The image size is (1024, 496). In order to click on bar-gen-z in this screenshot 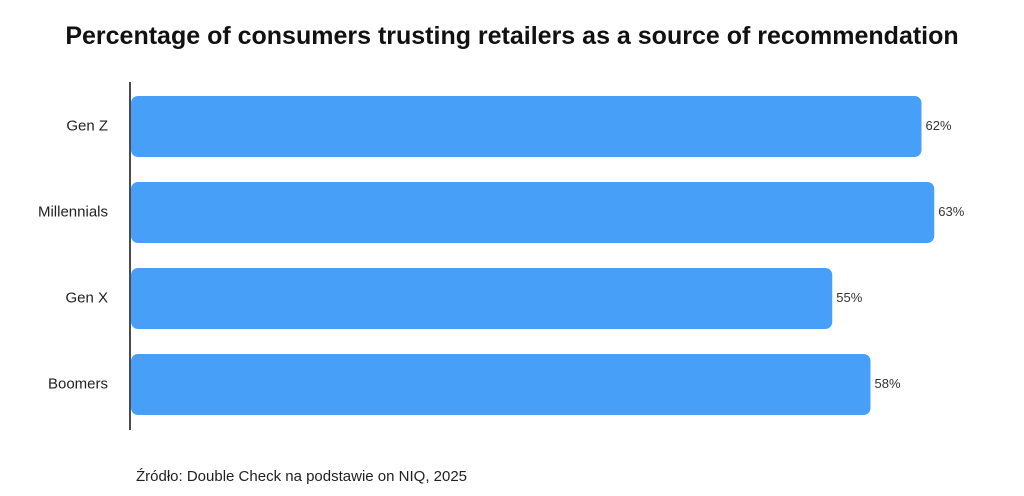, I will do `click(526, 126)`.